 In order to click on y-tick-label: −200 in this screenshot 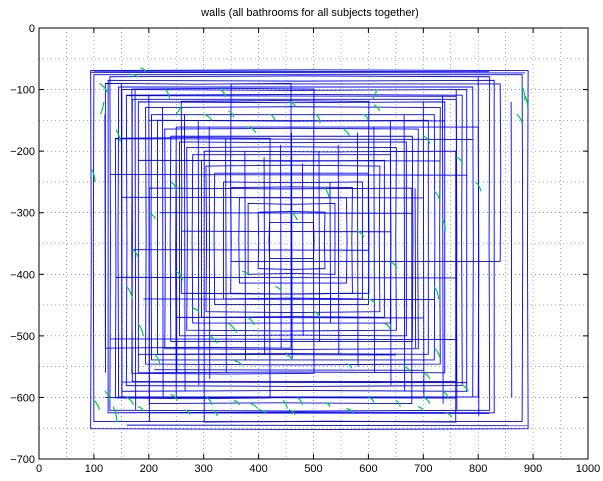, I will do `click(22, 152)`.